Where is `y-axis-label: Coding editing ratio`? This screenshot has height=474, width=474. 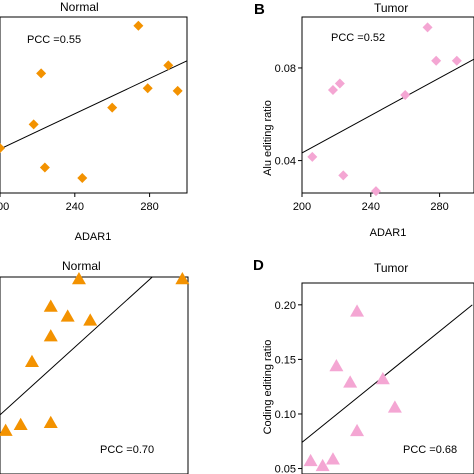
y-axis-label: Coding editing ratio is located at coordinates (268, 387).